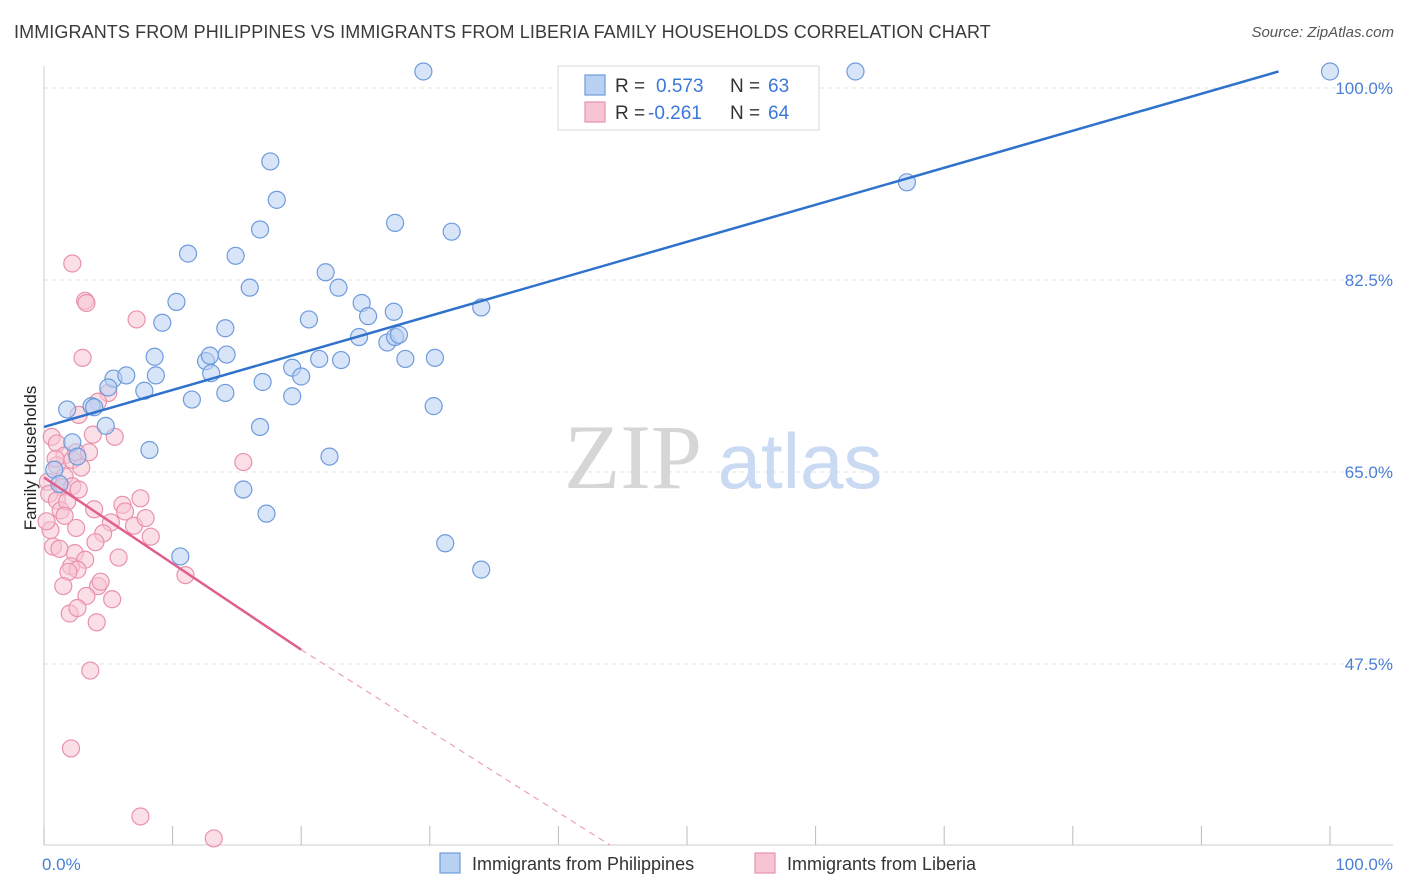  What do you see at coordinates (583, 864) in the screenshot?
I see `bottom-legend-label-philippines: Immigrants from Philippines` at bounding box center [583, 864].